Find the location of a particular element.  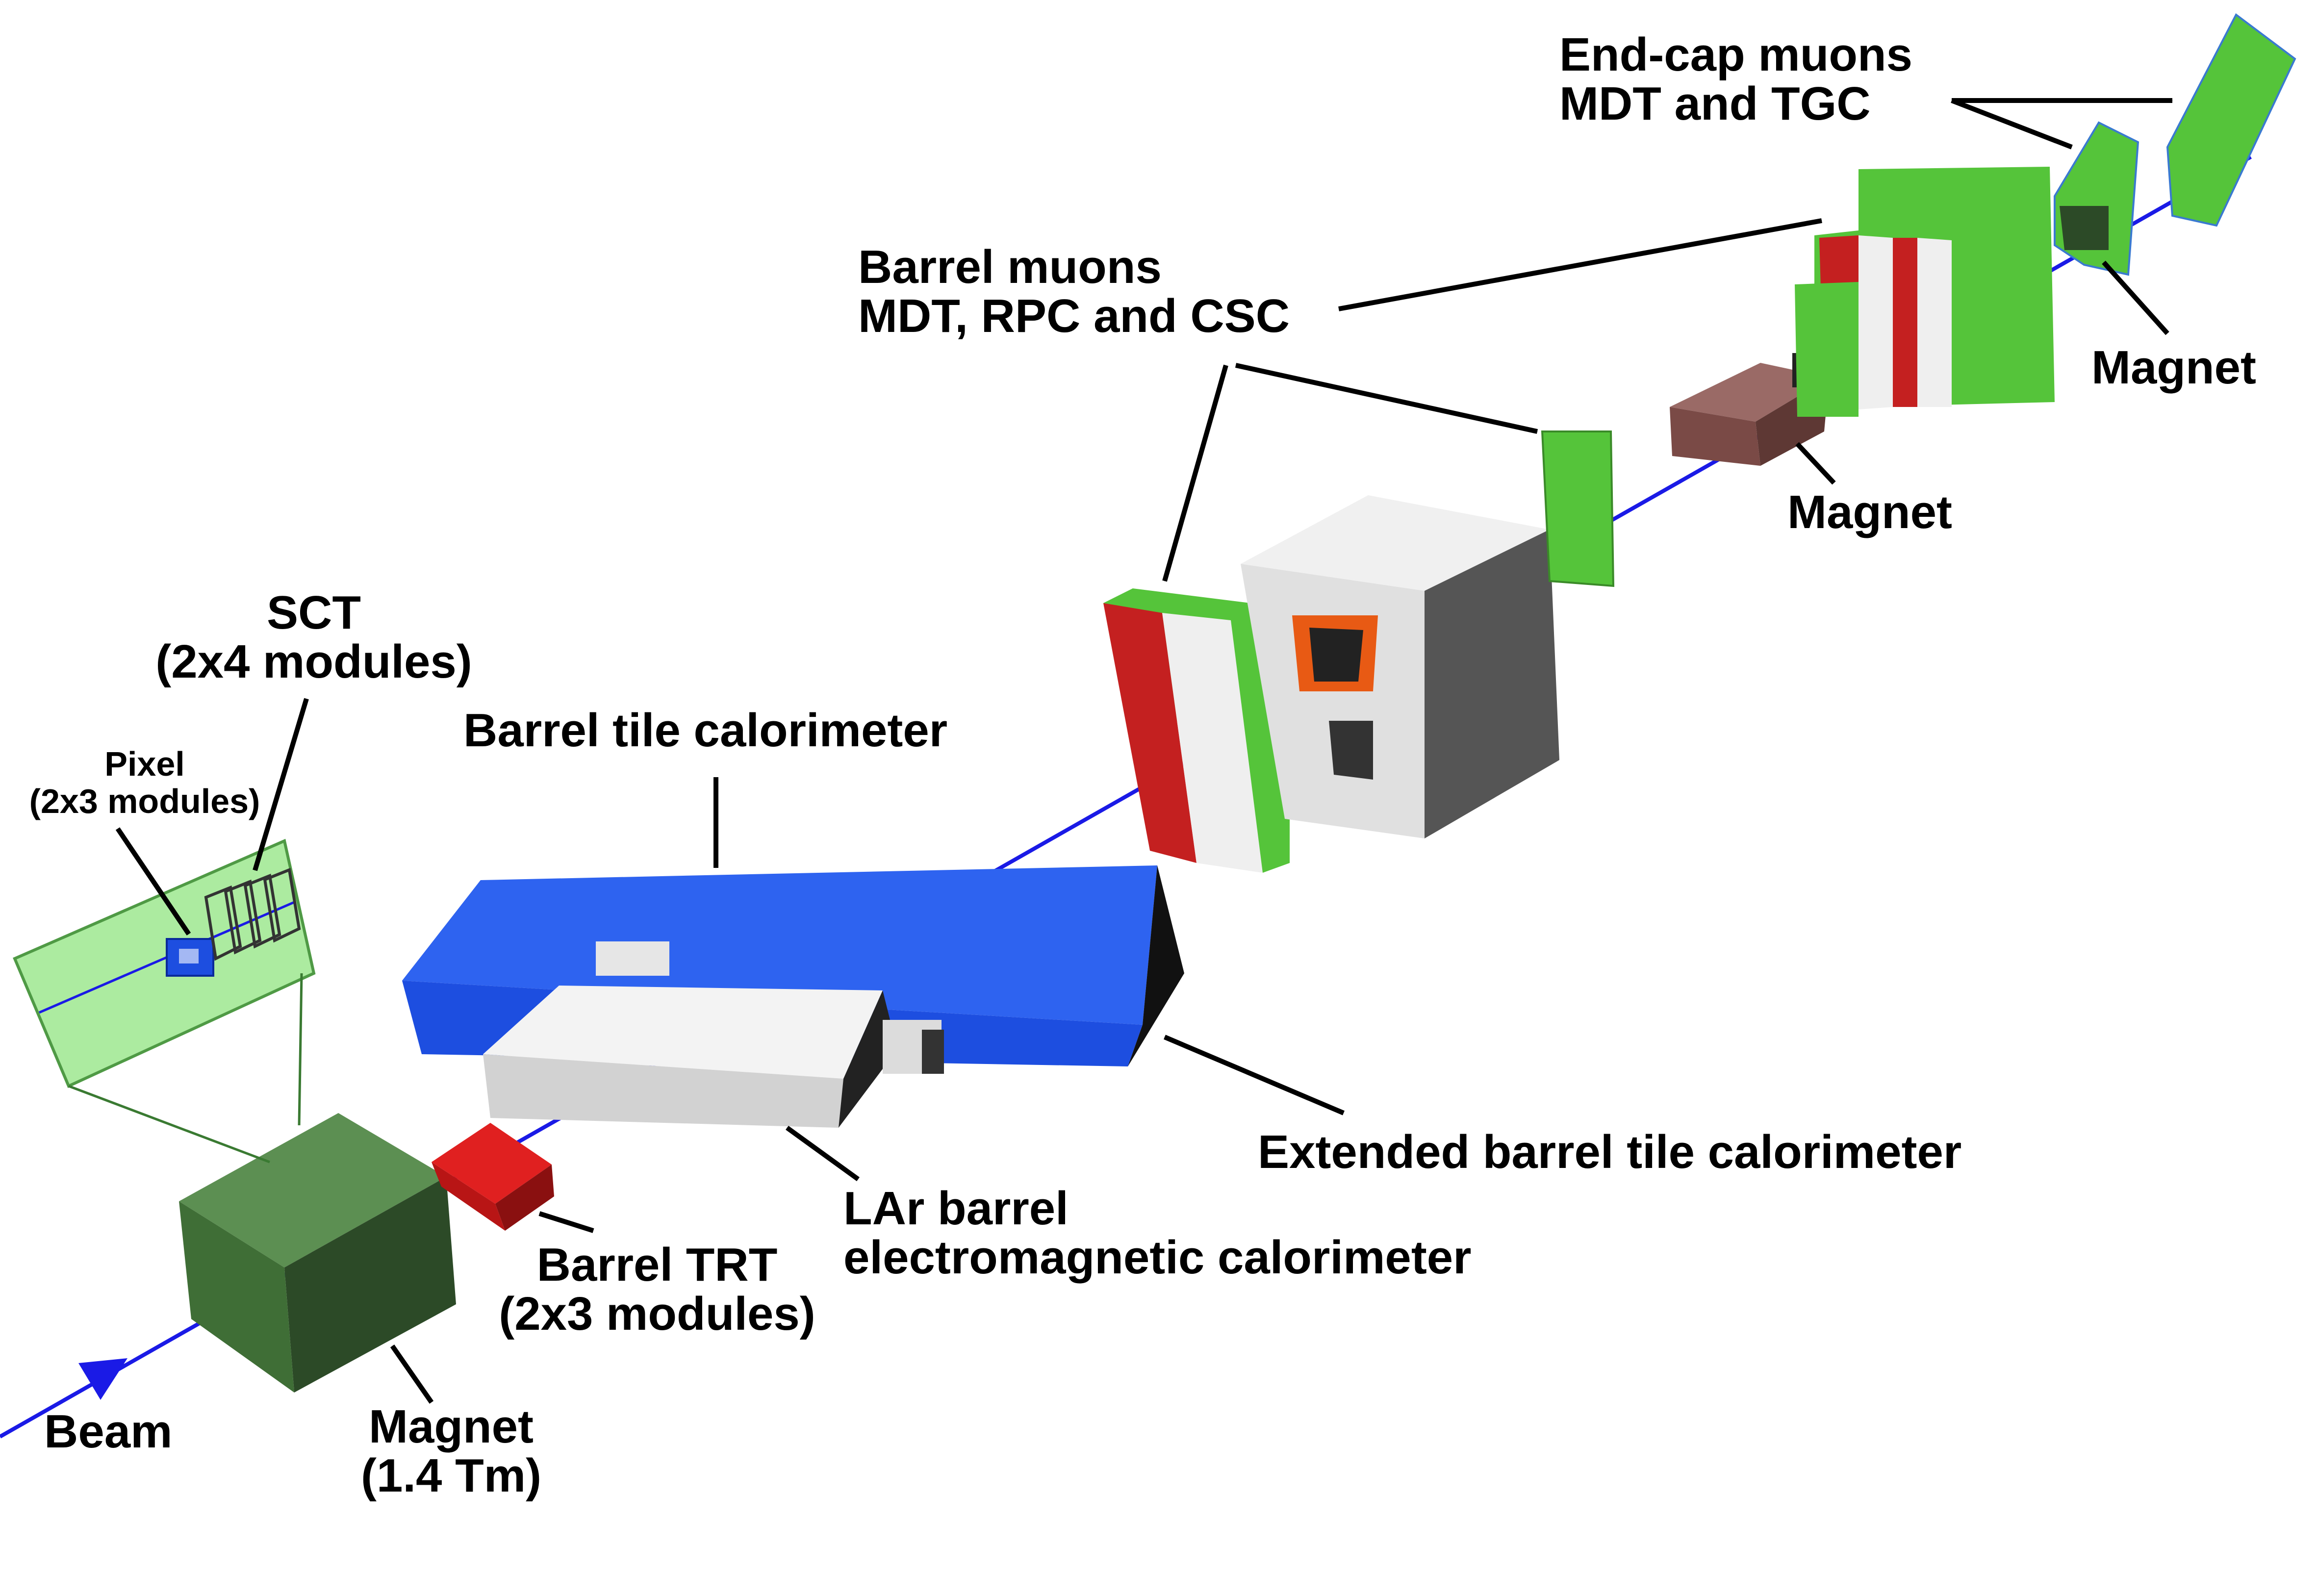

sct-modules is located at coordinates (252, 914).